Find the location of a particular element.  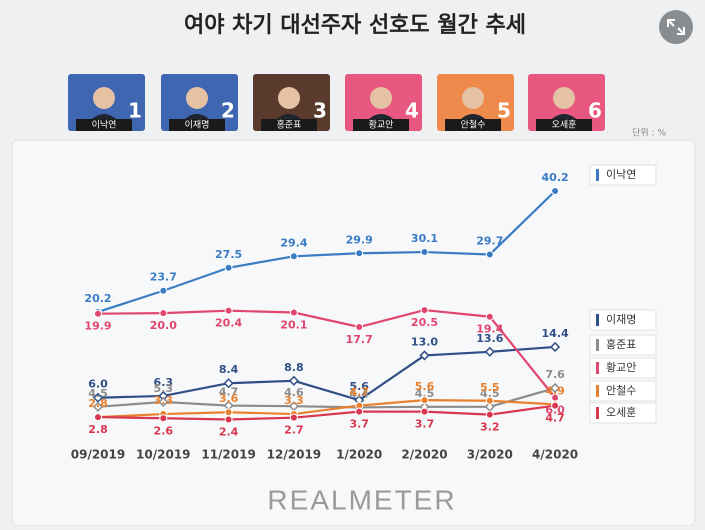

data-label: 4.4 is located at coordinates (359, 393).